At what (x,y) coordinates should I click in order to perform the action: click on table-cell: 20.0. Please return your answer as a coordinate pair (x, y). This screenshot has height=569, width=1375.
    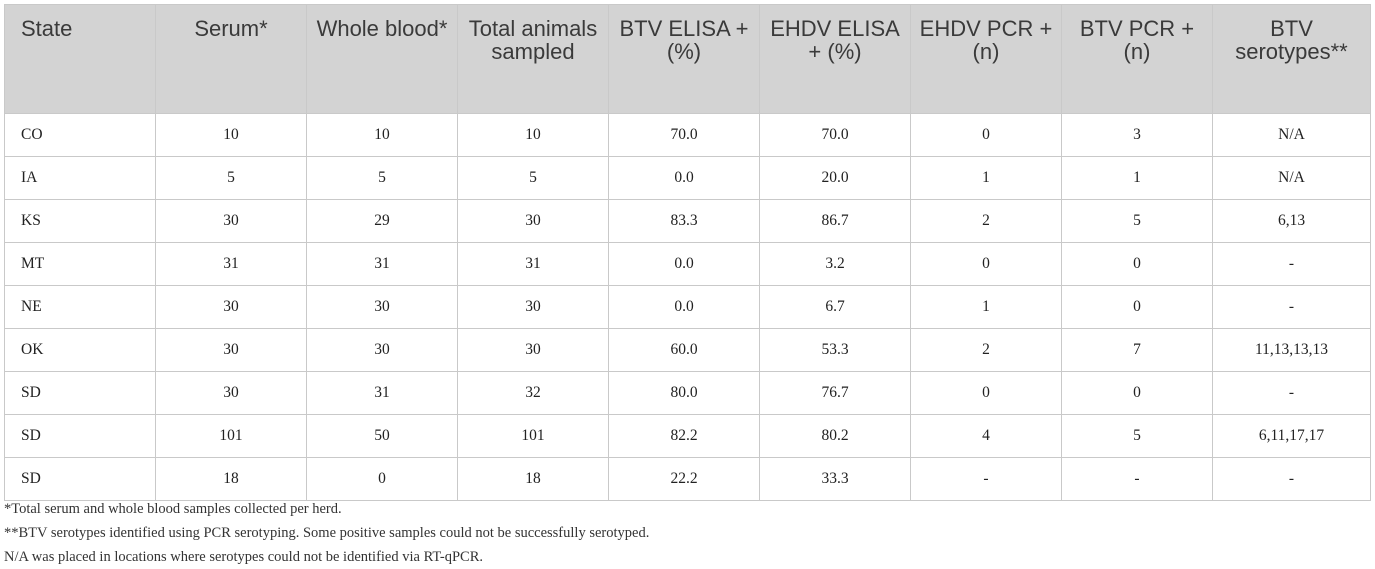
    Looking at the image, I should click on (835, 178).